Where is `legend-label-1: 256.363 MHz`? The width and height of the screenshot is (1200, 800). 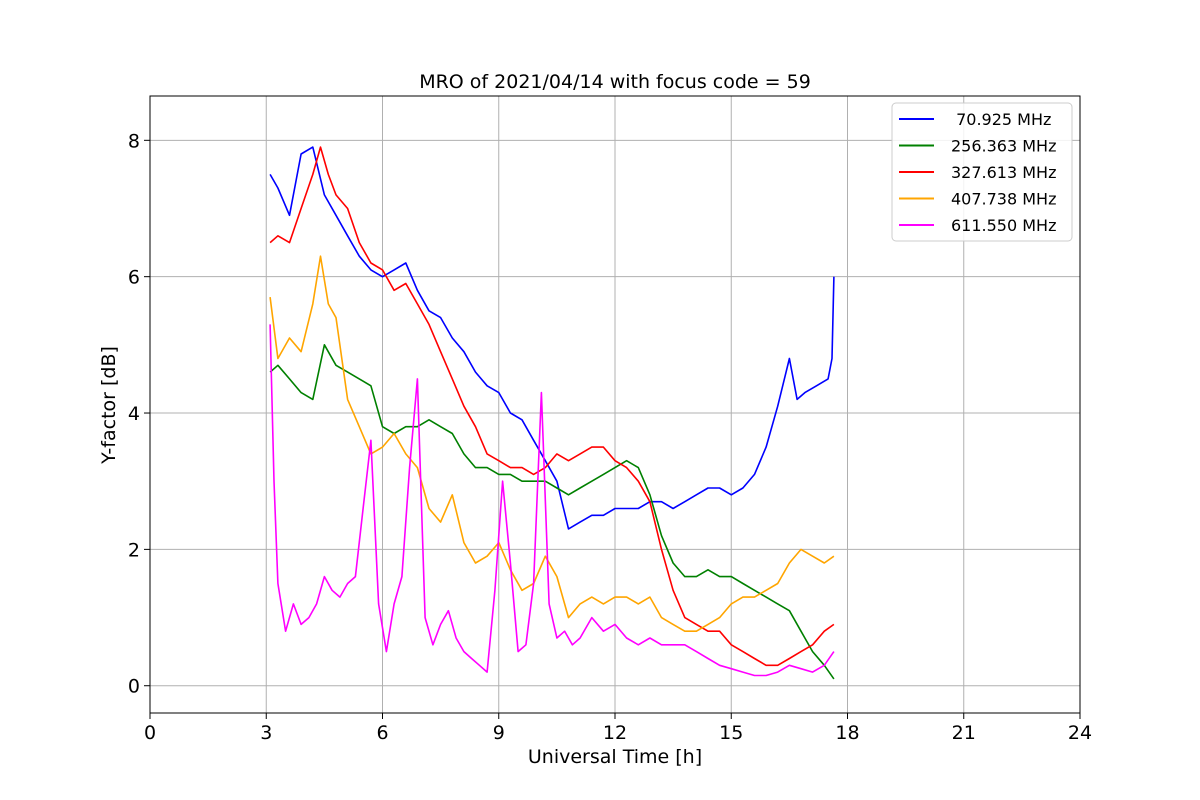
legend-label-1: 256.363 MHz is located at coordinates (1003, 146).